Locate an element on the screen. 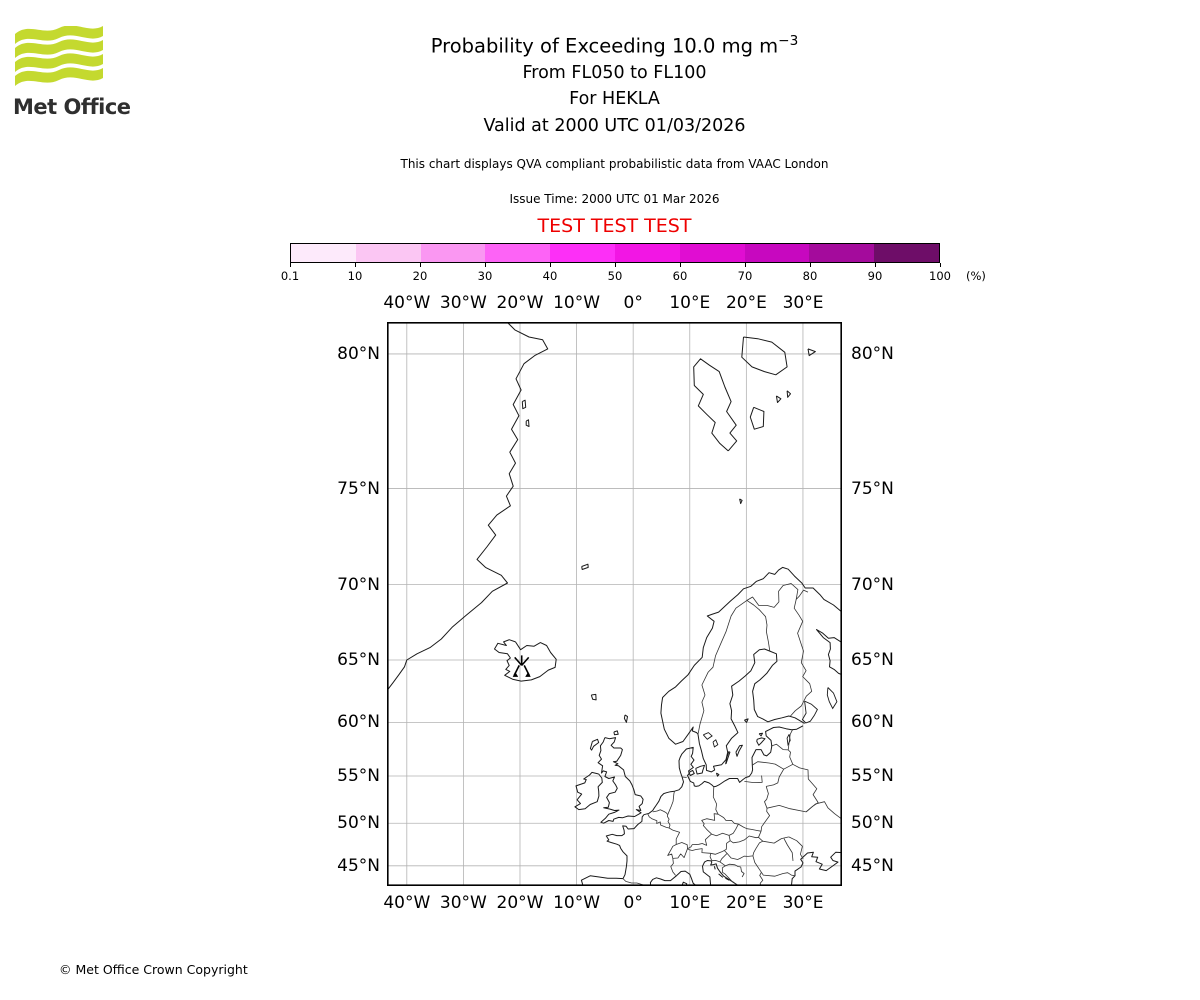  longitude-tick-label: 30°W is located at coordinates (463, 303).